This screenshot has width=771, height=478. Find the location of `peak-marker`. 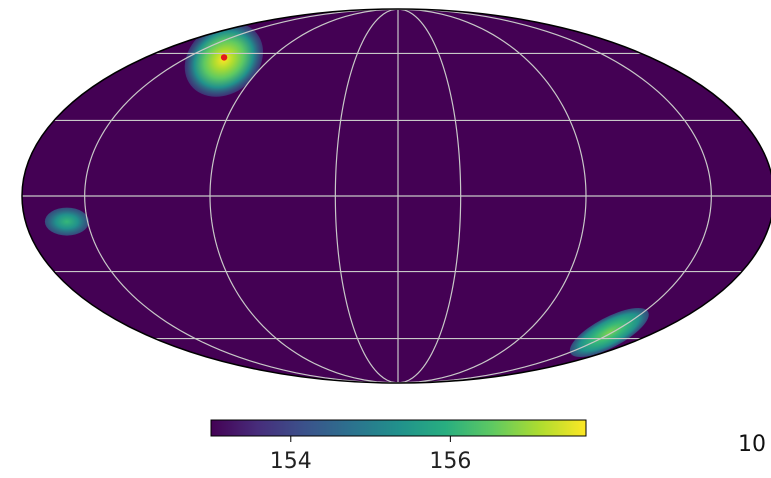

peak-marker is located at coordinates (224, 57).